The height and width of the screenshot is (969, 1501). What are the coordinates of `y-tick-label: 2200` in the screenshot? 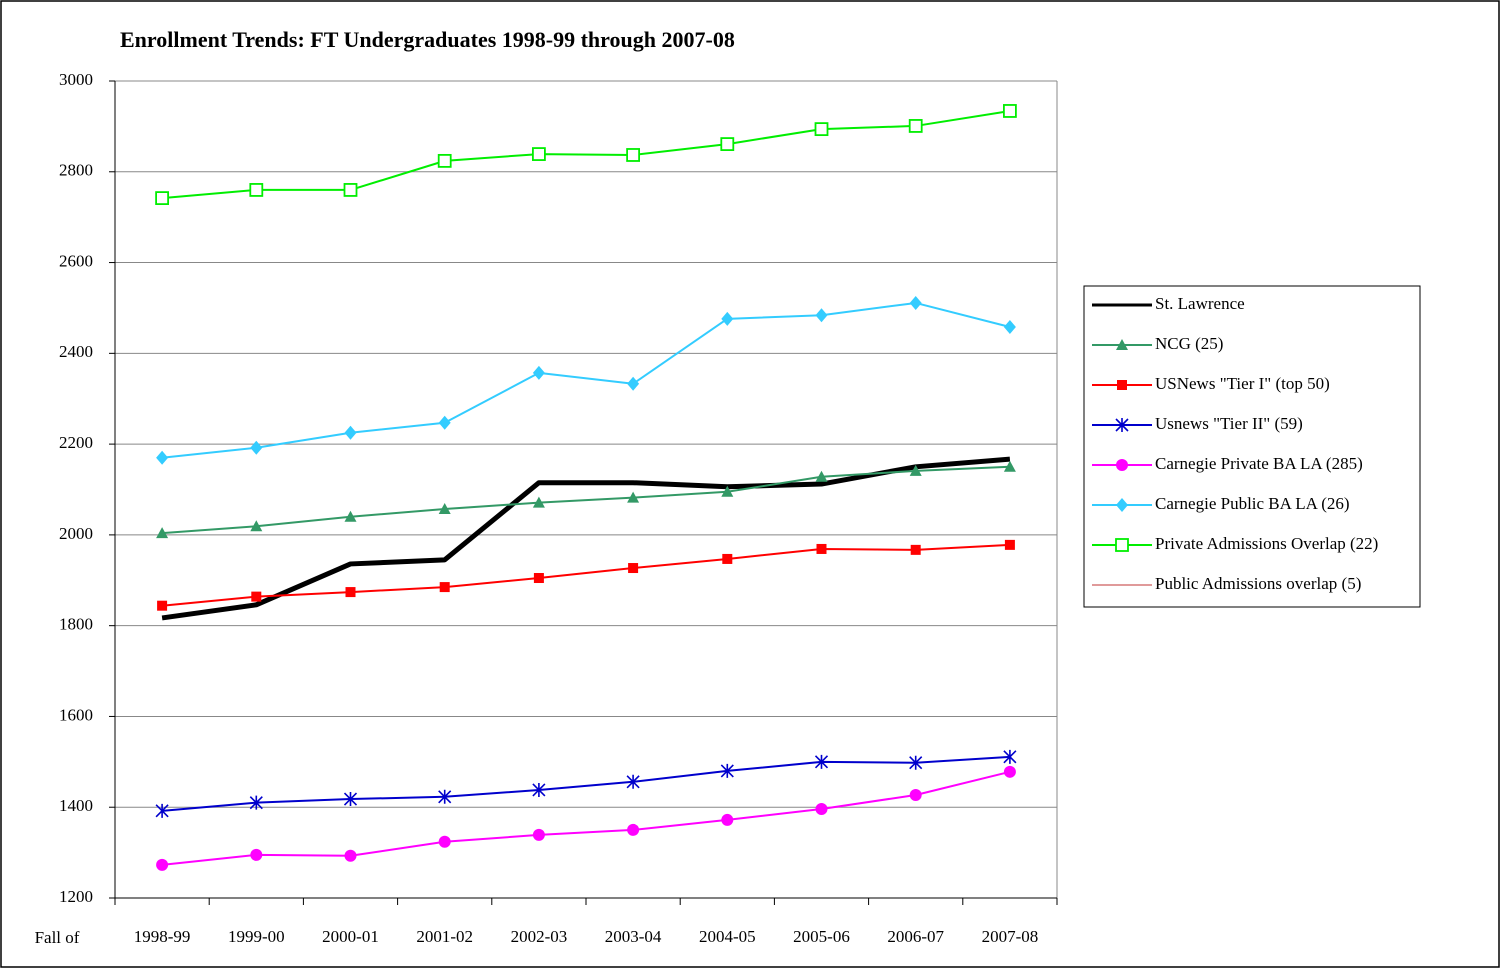 It's located at (76, 442).